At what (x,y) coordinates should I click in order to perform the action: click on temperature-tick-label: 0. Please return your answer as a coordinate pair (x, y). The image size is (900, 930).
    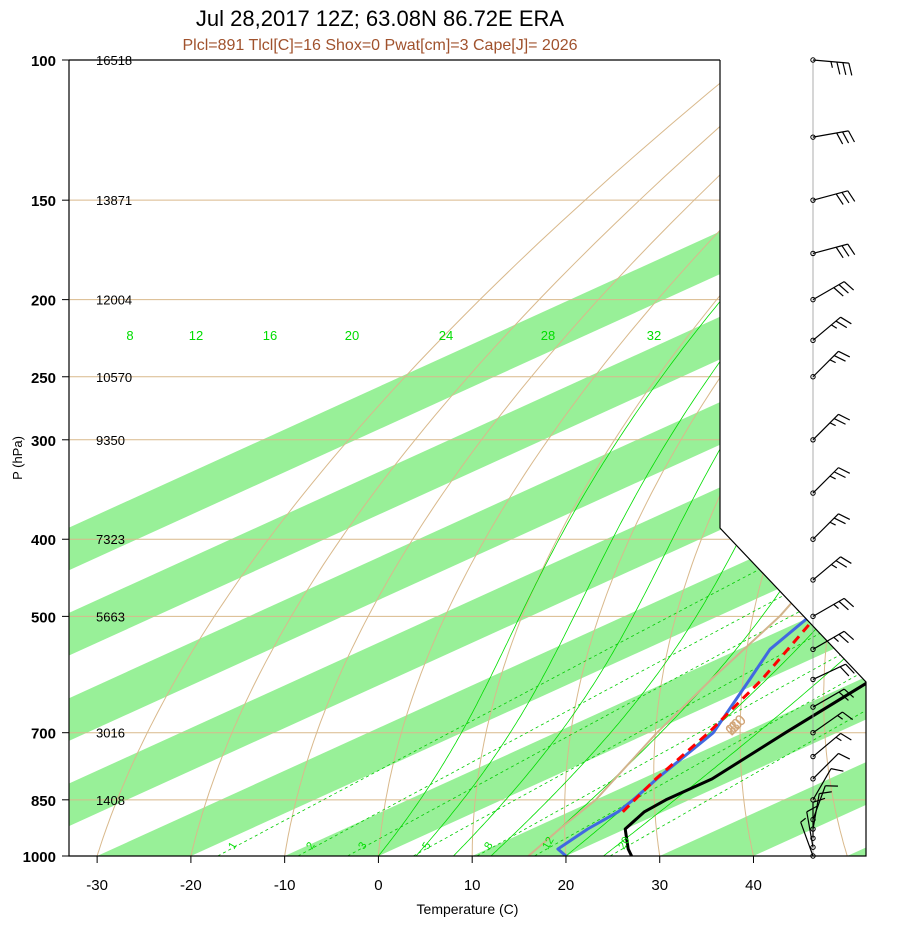
    Looking at the image, I should click on (378, 885).